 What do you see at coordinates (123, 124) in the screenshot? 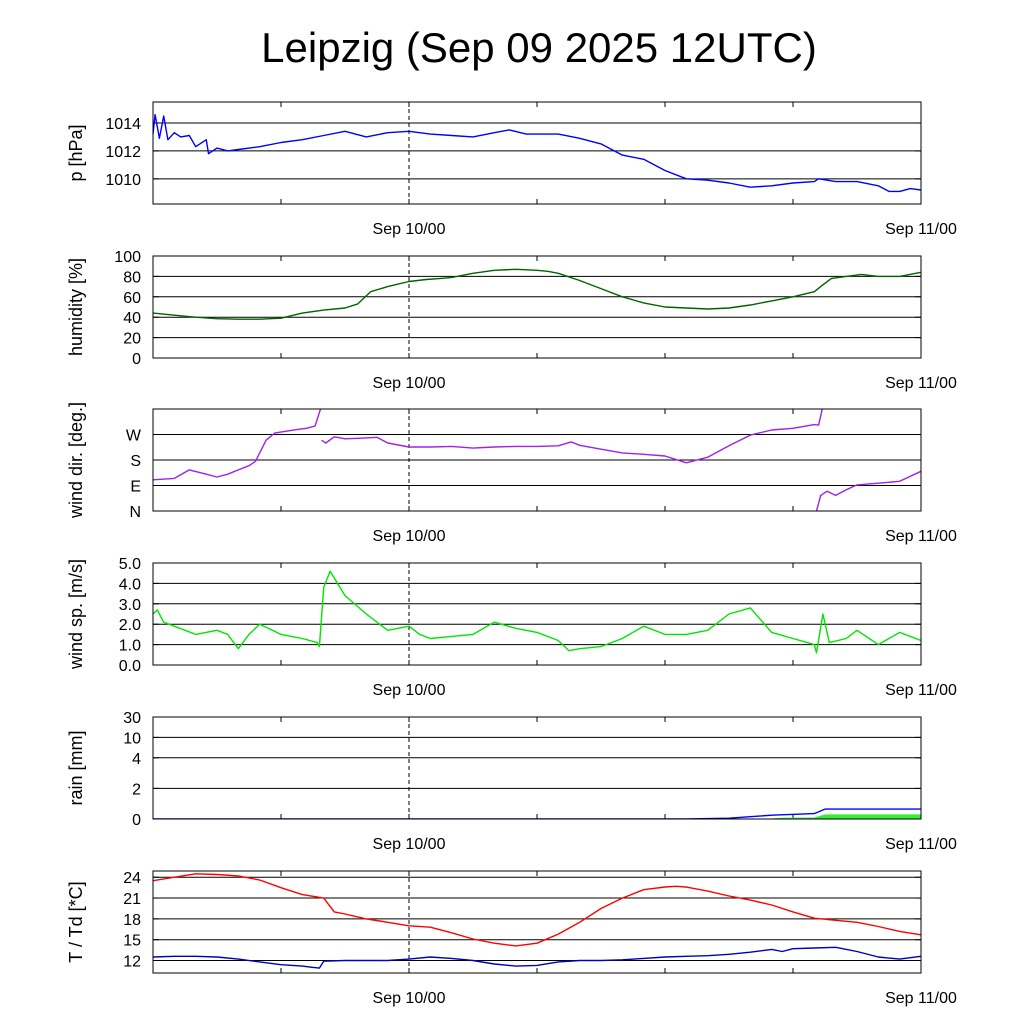
I see `y-tick-label: 1014` at bounding box center [123, 124].